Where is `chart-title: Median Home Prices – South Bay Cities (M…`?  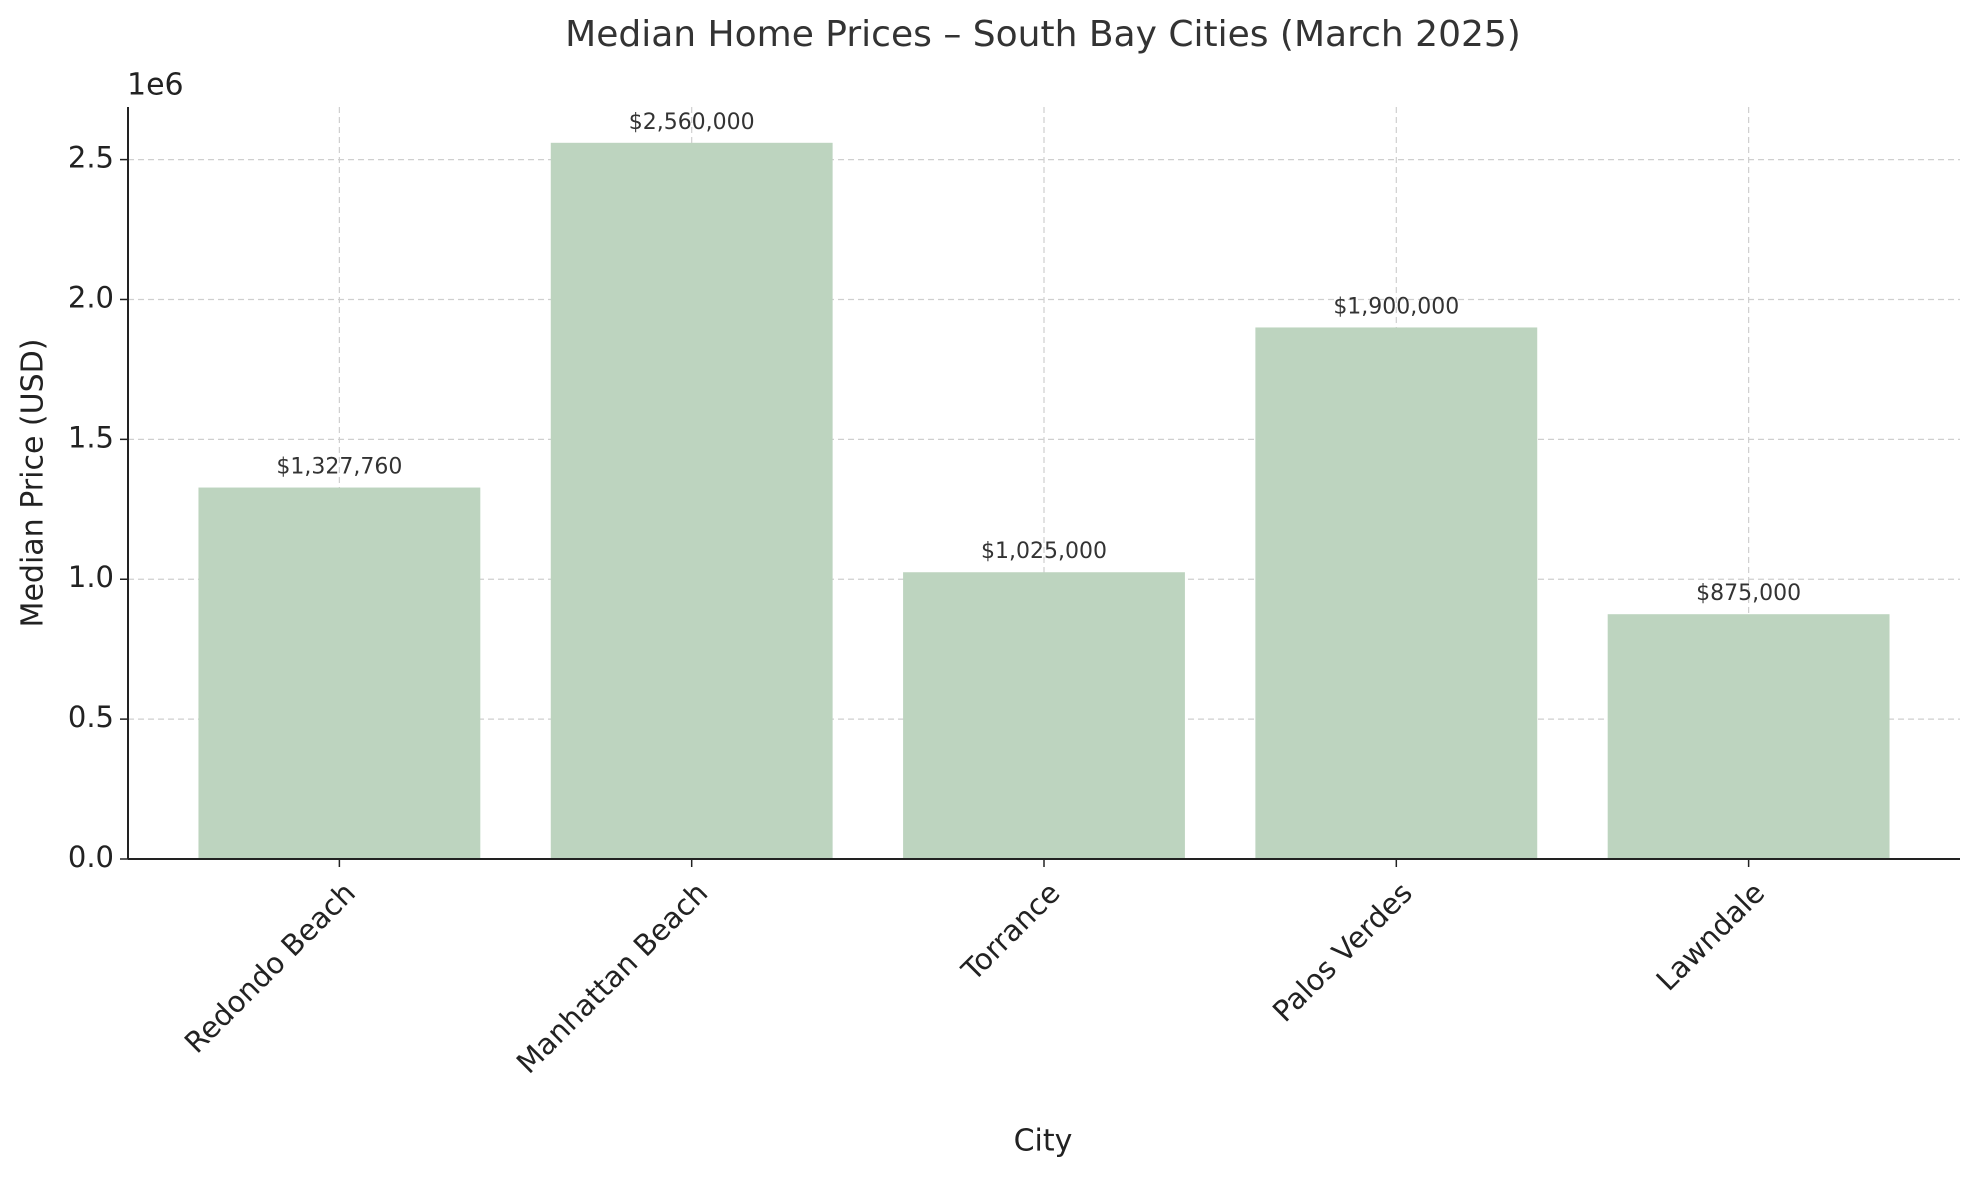 chart-title: Median Home Prices – South Bay Cities (M… is located at coordinates (1043, 34).